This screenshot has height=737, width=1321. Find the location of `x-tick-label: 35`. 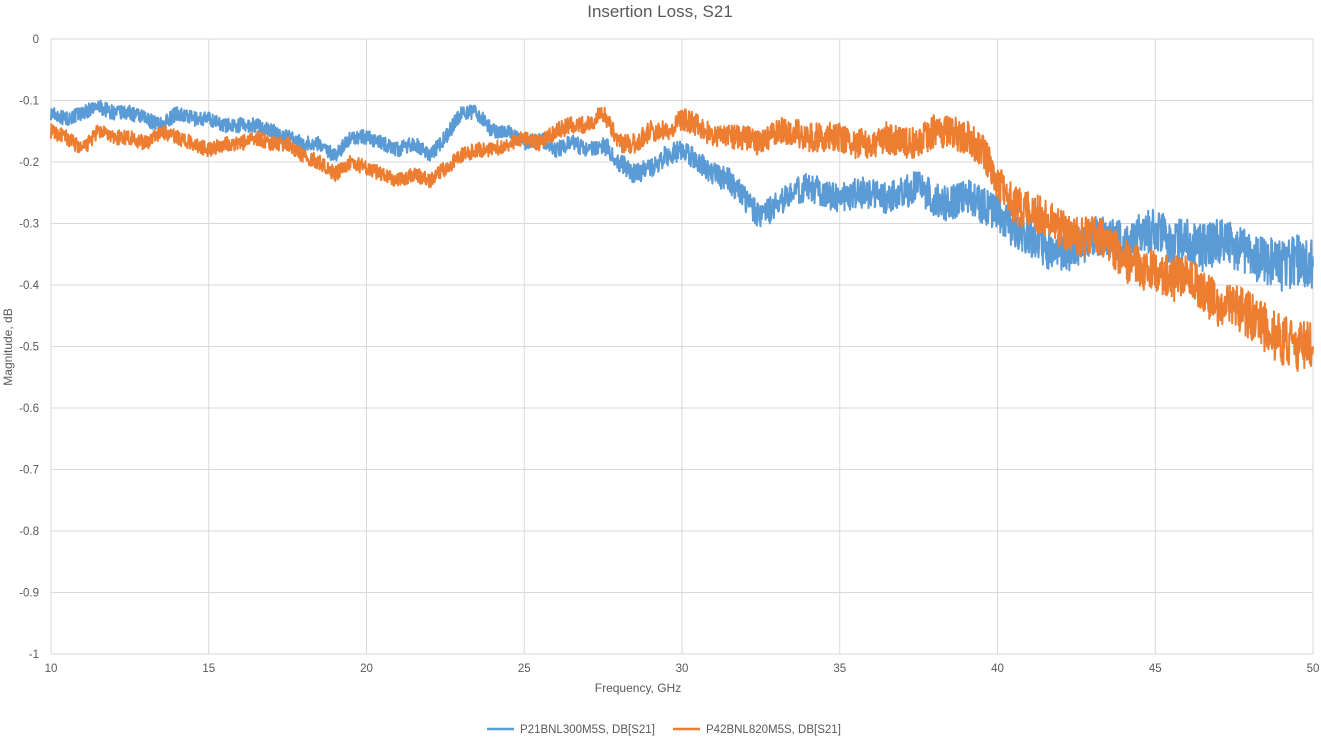

x-tick-label: 35 is located at coordinates (839, 669).